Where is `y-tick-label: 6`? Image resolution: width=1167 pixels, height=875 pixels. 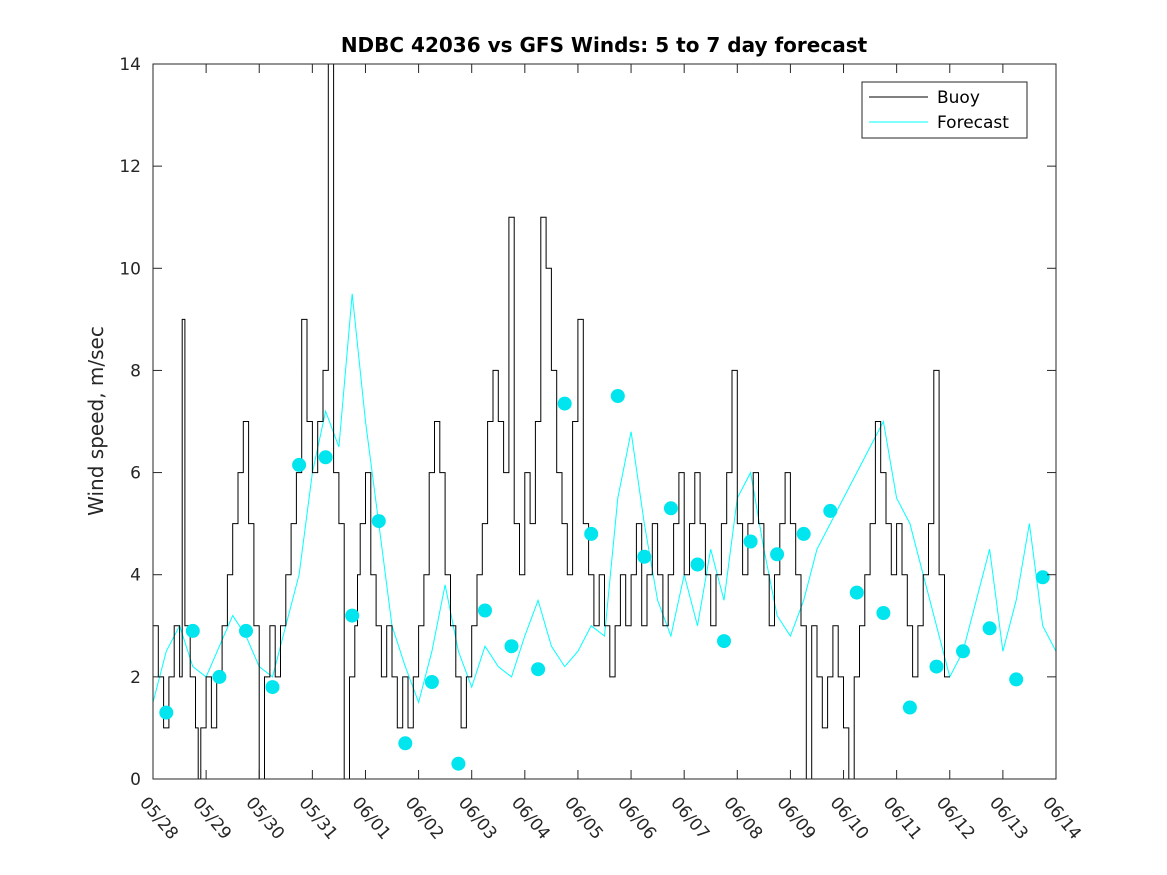
y-tick-label: 6 is located at coordinates (135, 474).